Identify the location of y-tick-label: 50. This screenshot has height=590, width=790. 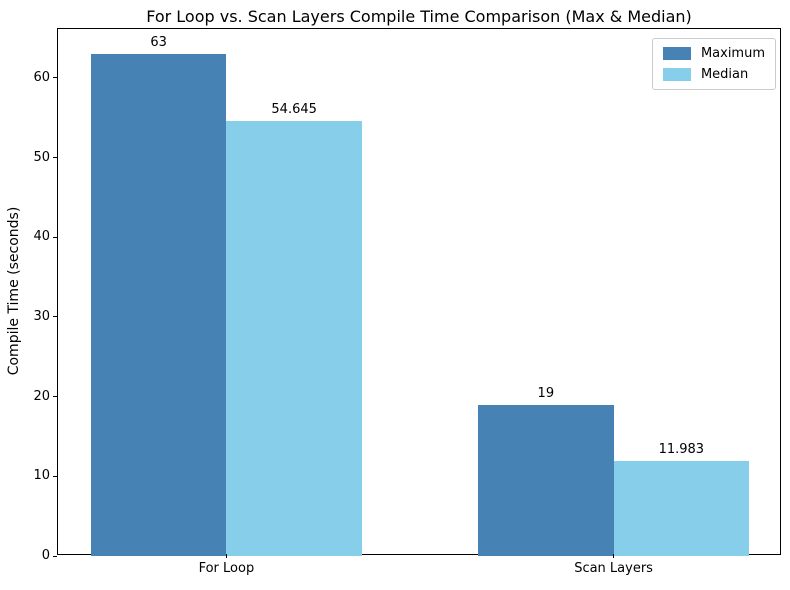
(41, 157).